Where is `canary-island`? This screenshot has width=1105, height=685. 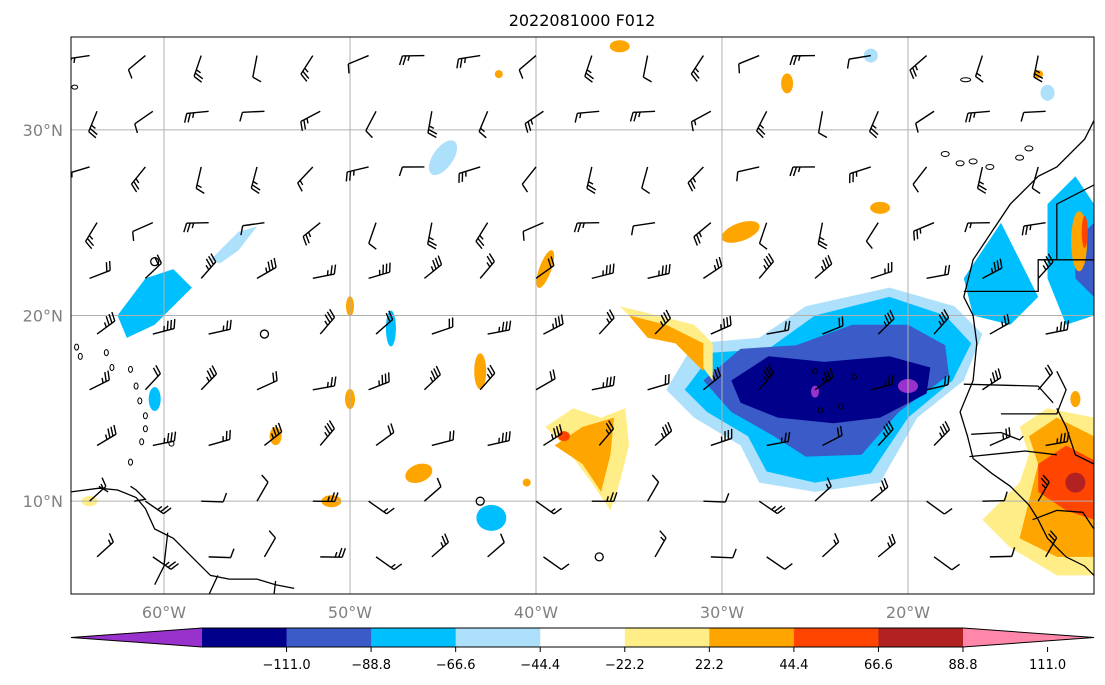 canary-island is located at coordinates (1020, 157).